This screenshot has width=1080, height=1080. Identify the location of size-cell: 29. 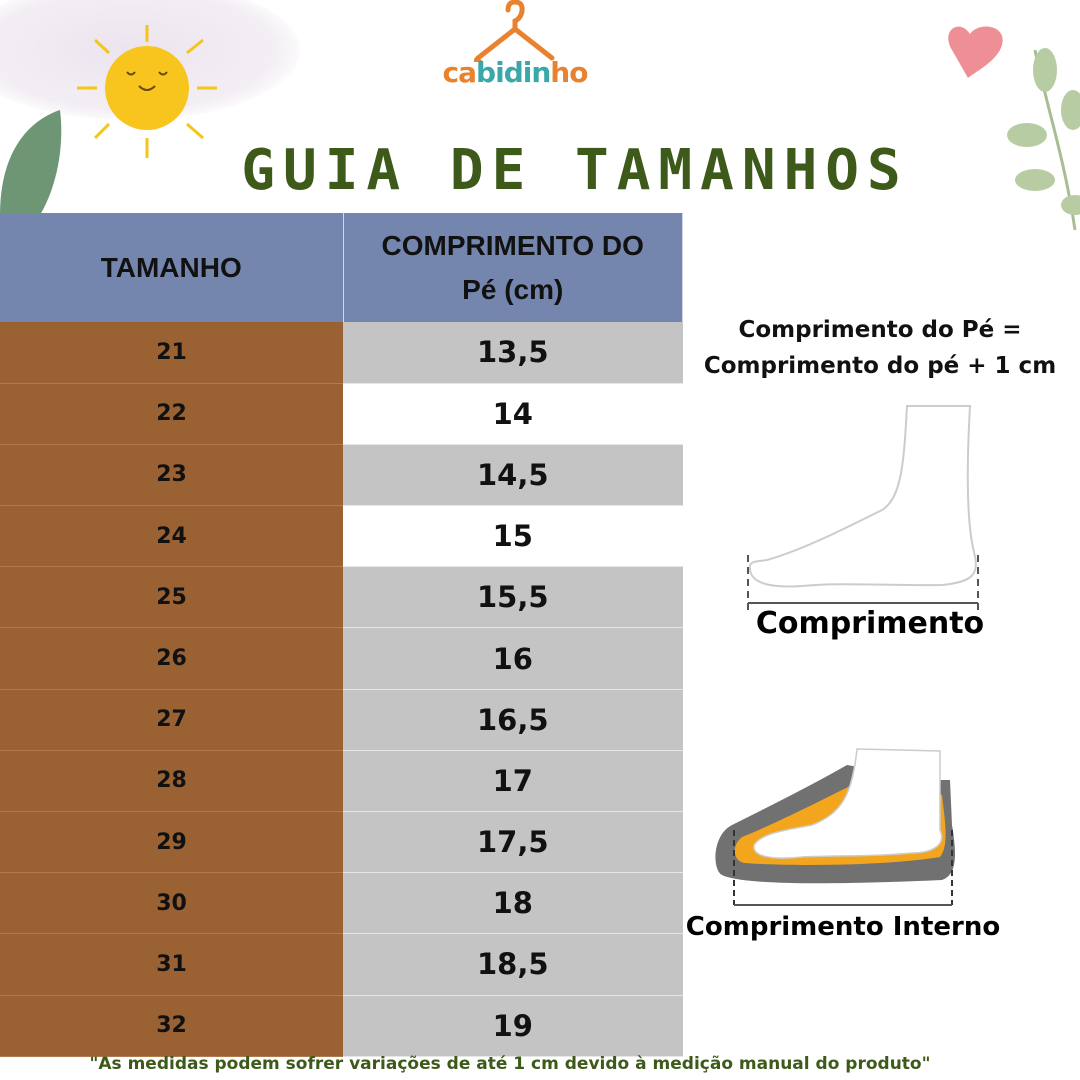
(171, 842).